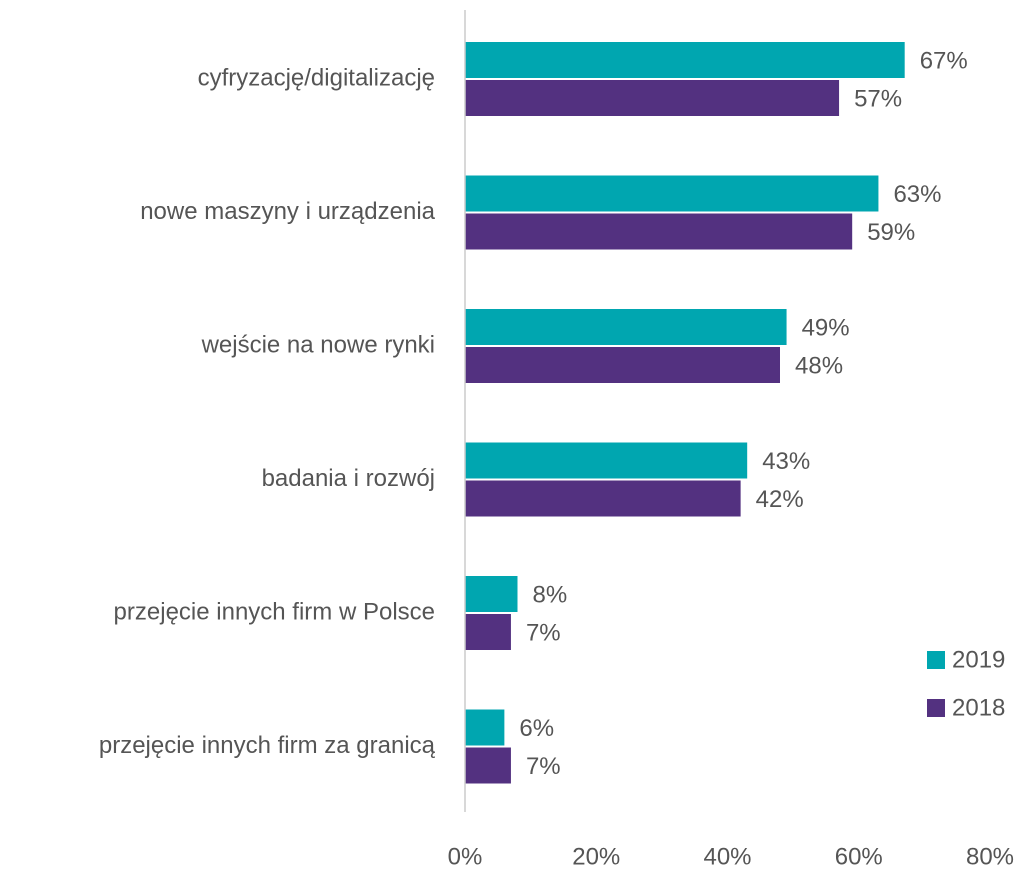  I want to click on value-label: 67%, so click(944, 60).